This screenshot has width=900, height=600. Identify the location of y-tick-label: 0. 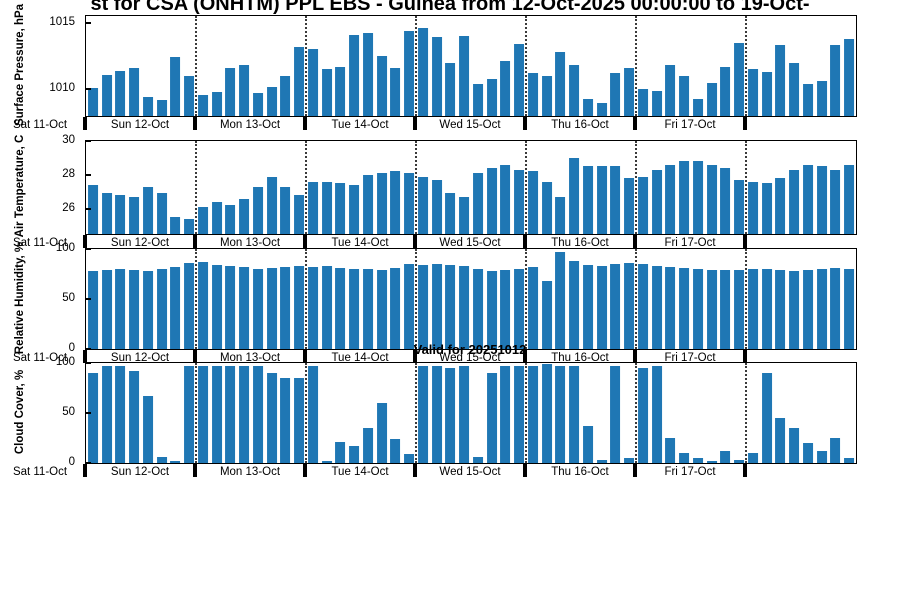
(71, 462).